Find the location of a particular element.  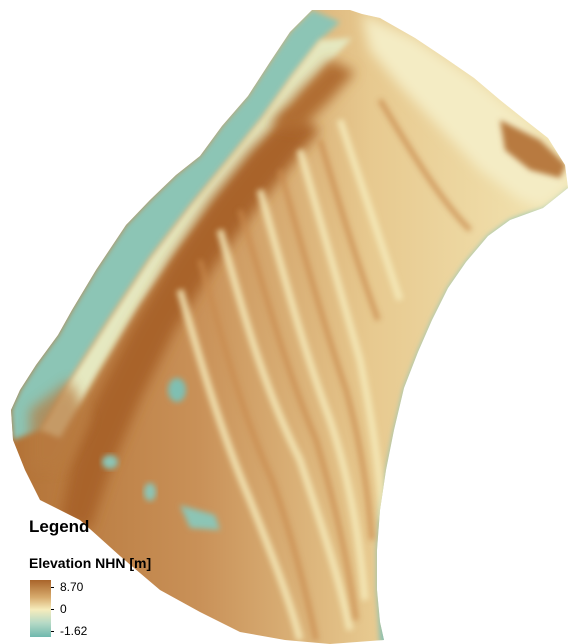

map-legend: Legend Elevation NHN [m] 8.70 0 -1.62 is located at coordinates (139, 579).